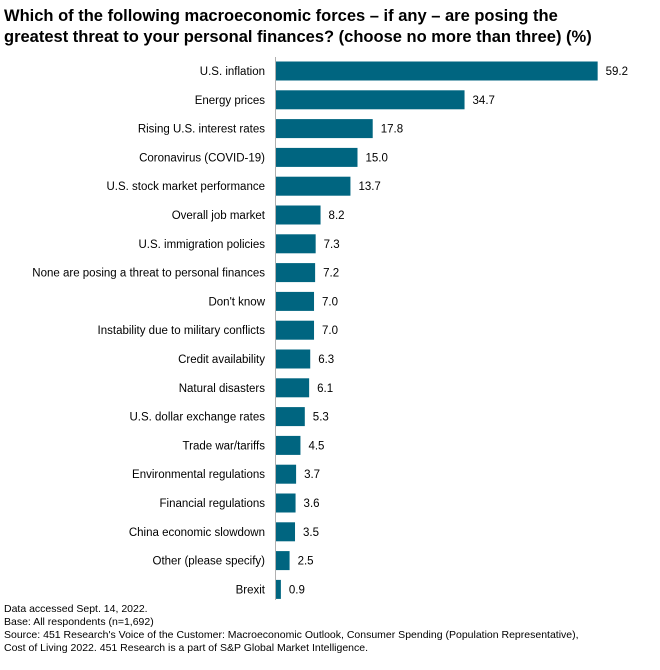 This screenshot has width=660, height=670. What do you see at coordinates (369, 187) in the screenshot?
I see `value-label: 13.7` at bounding box center [369, 187].